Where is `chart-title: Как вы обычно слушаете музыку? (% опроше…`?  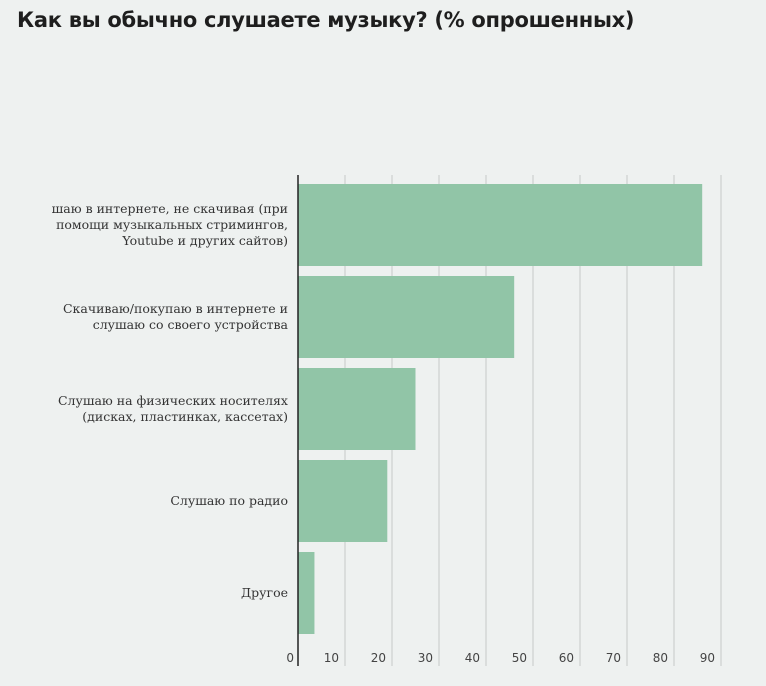
chart-title: Как вы обычно слушаете музыку? (% опроше… is located at coordinates (326, 20).